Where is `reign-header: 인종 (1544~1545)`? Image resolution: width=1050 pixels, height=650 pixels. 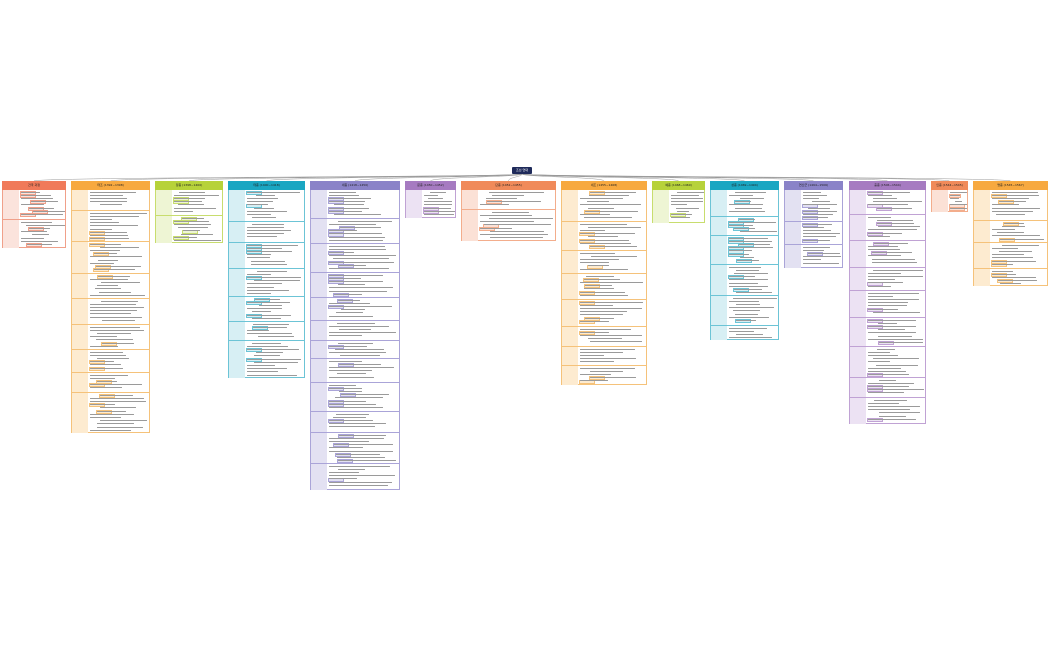
reign-header: 인종 (1544~1545) is located at coordinates (949, 185).